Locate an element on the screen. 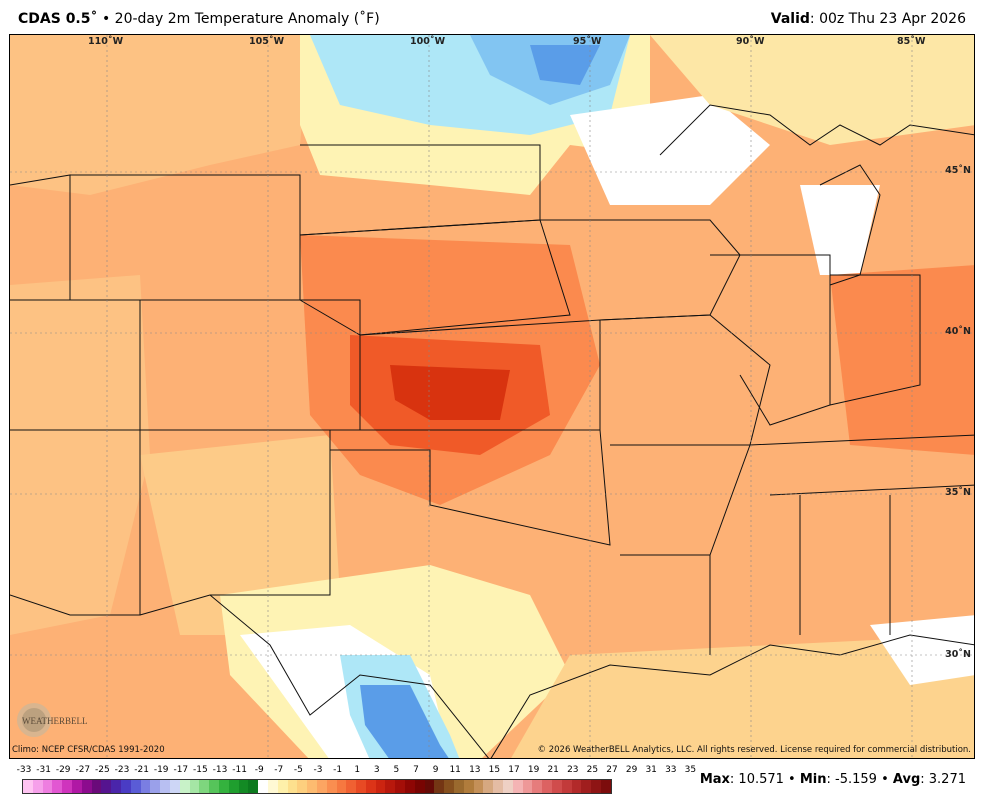 Image resolution: width=984 pixels, height=808 pixels. colorbar-tick-label: -13 is located at coordinates (220, 770).